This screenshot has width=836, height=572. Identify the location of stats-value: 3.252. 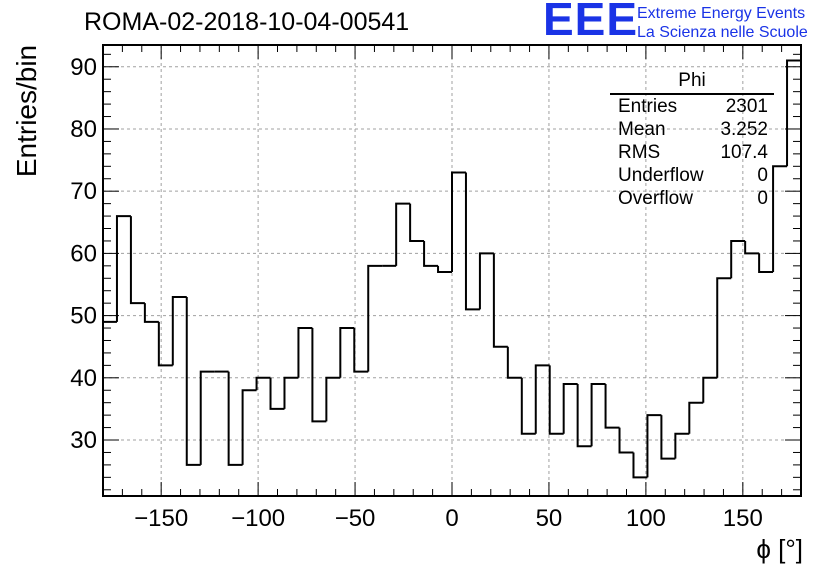
(744, 129).